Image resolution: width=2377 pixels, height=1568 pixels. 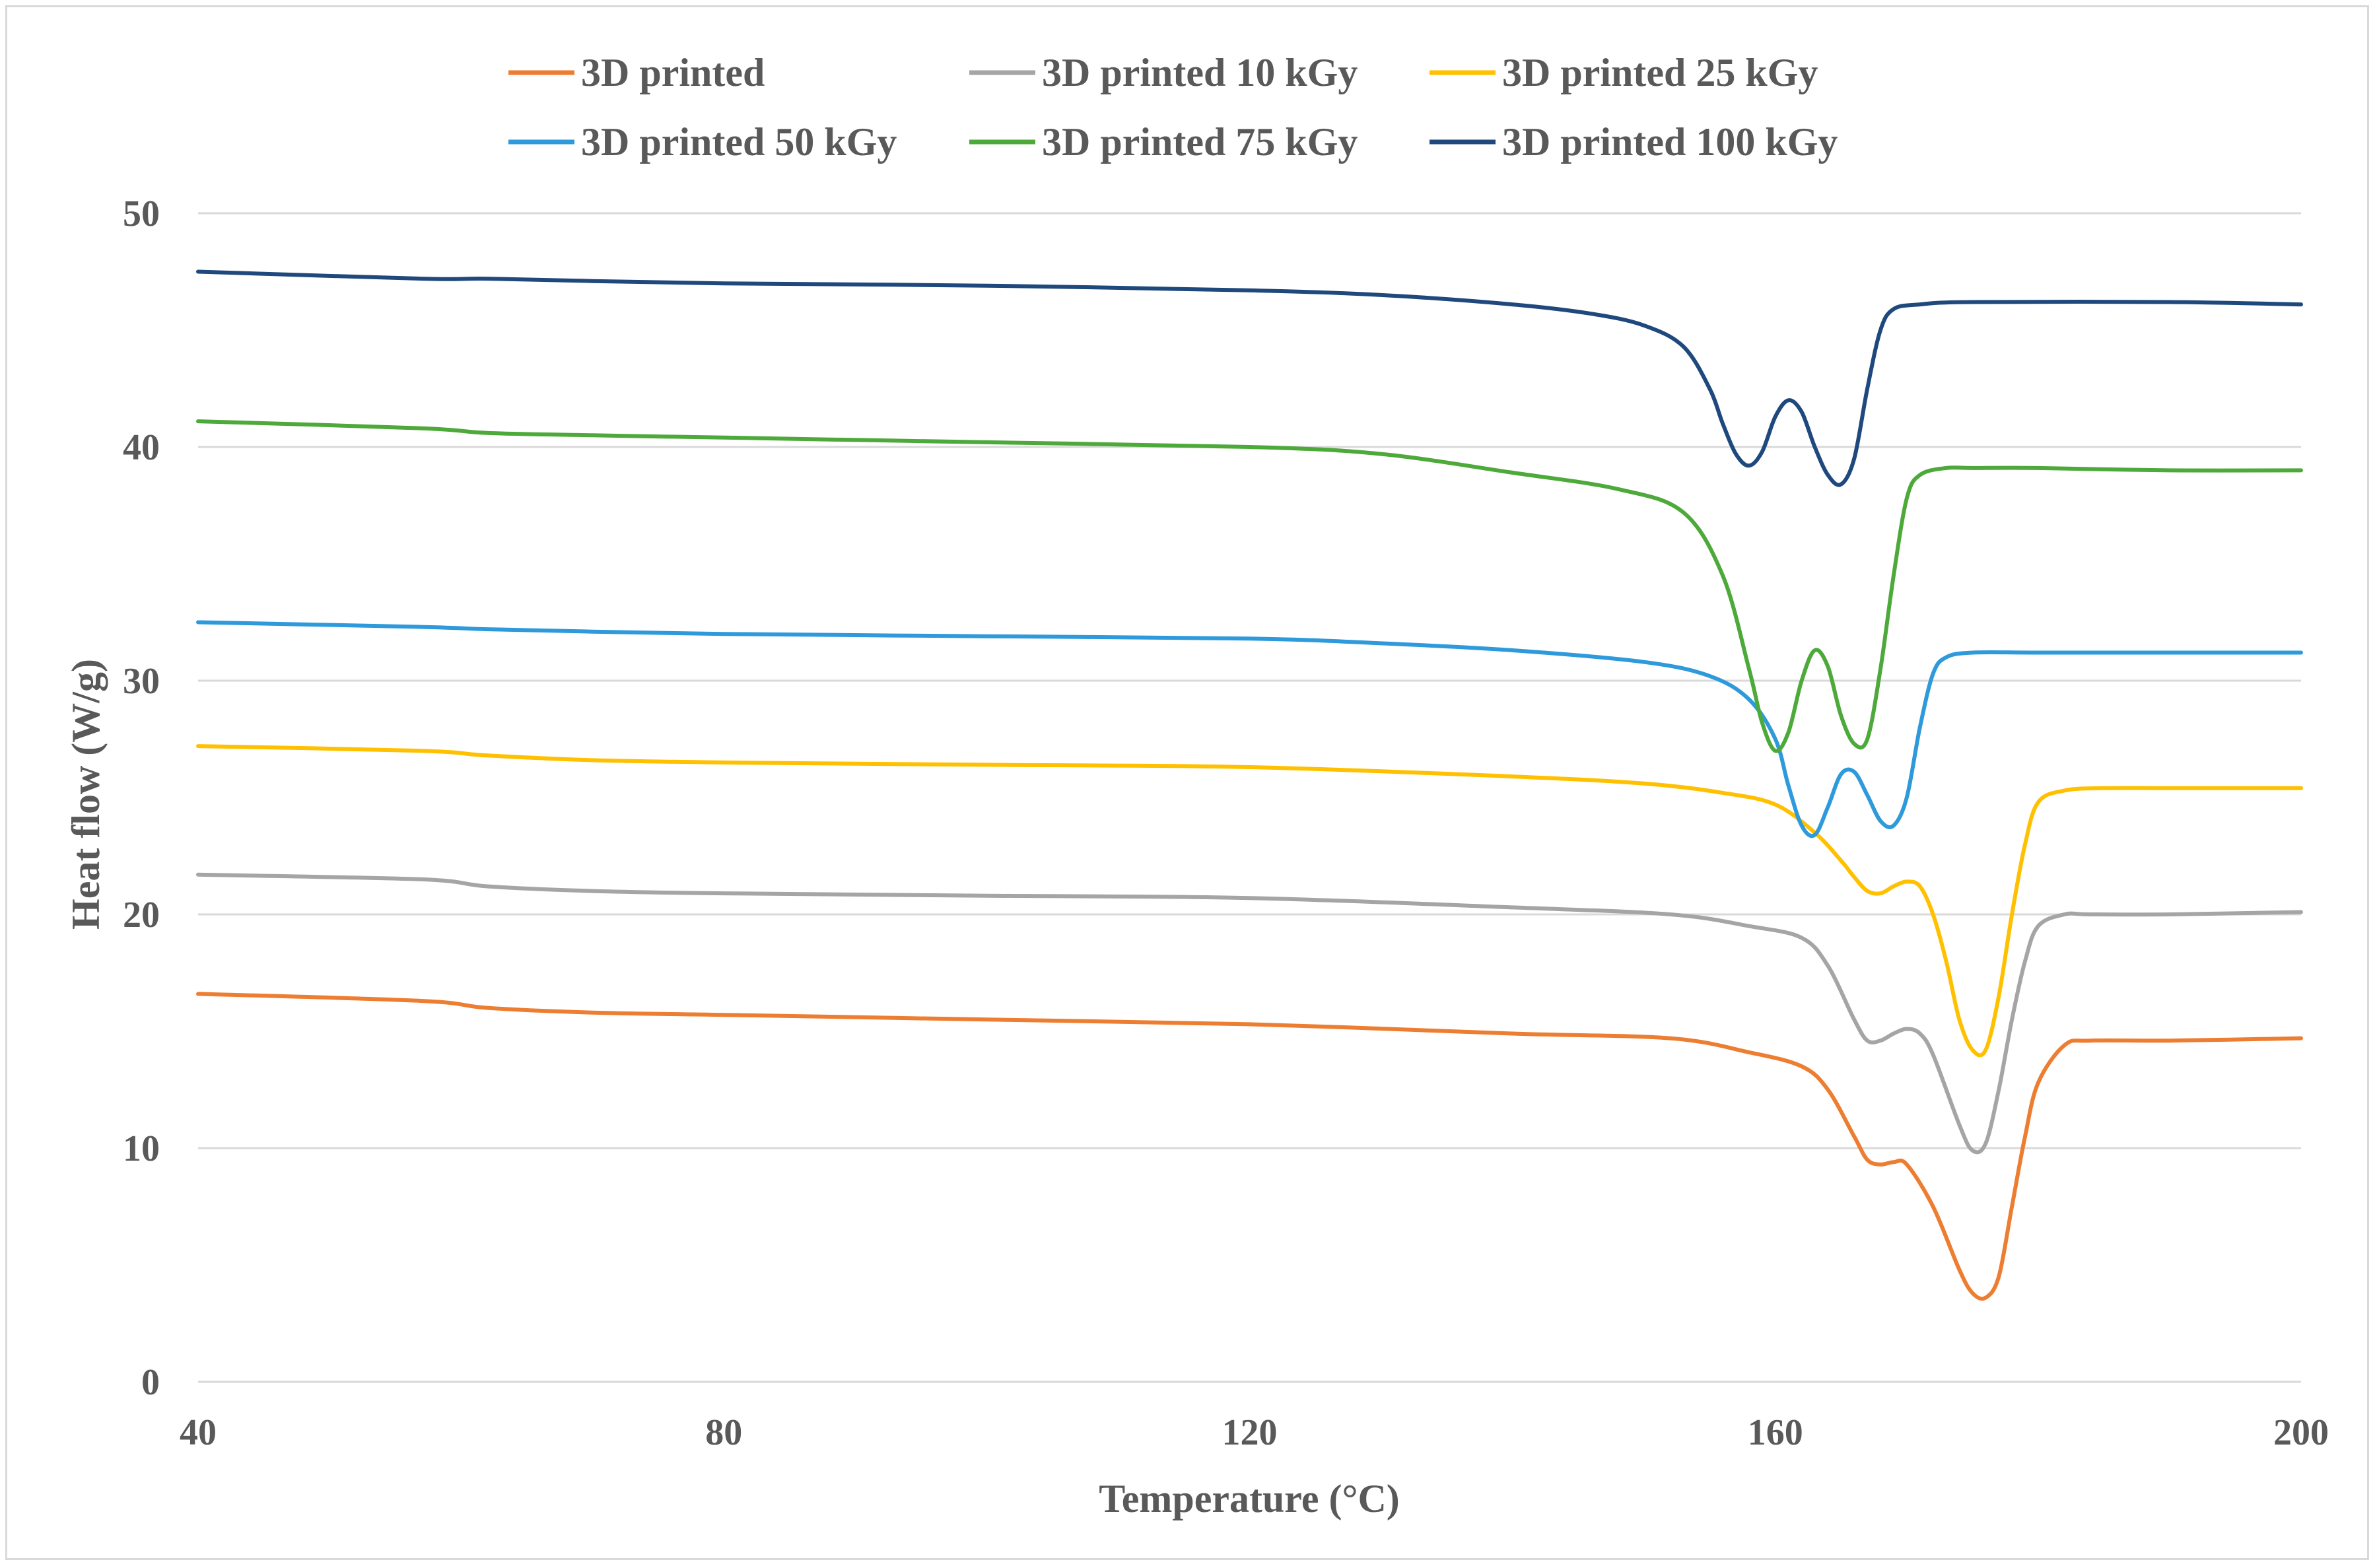 What do you see at coordinates (86, 794) in the screenshot?
I see `y-axis-title: Heat flow (W/g)` at bounding box center [86, 794].